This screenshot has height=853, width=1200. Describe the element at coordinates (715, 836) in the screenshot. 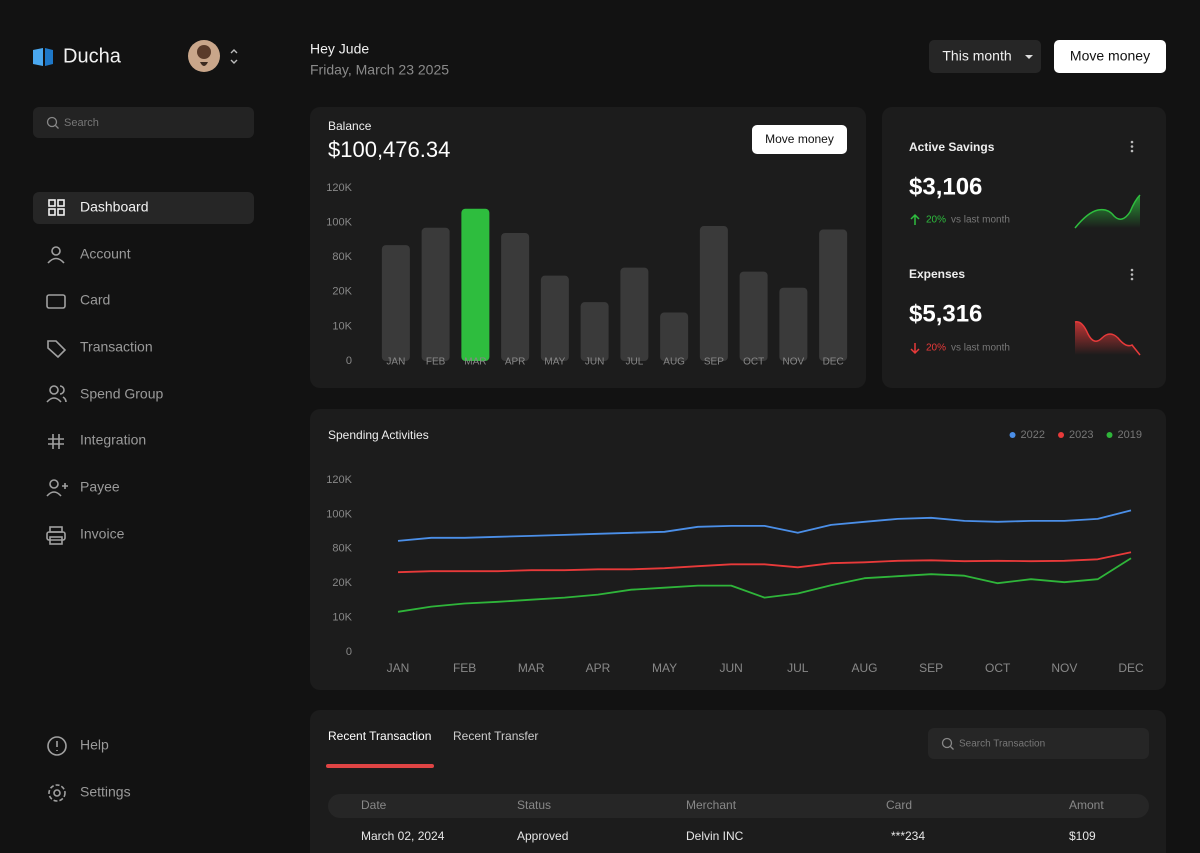

I see `table-cell: Delvin INC` at that location.